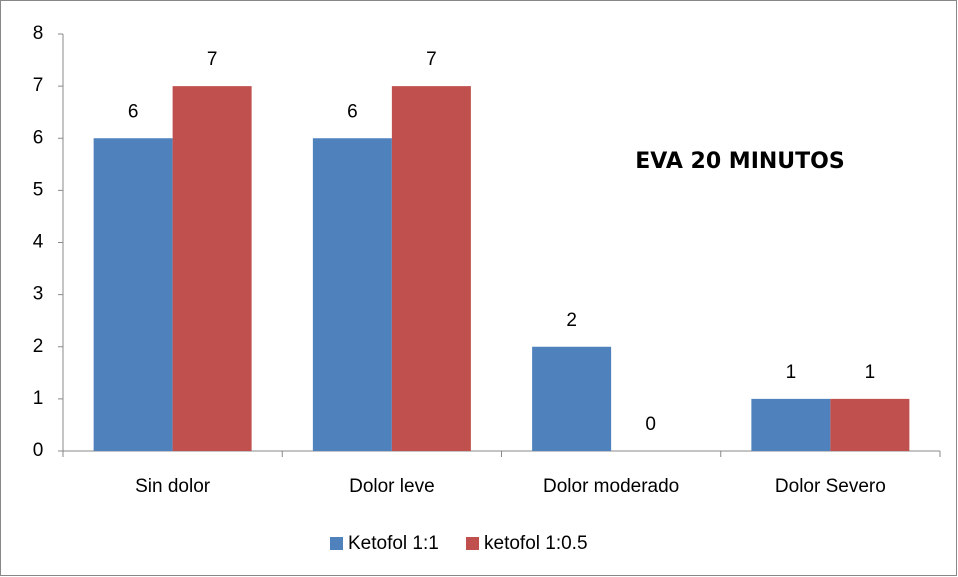  Describe the element at coordinates (392, 486) in the screenshot. I see `x-tick-label: Dolor leve` at that location.